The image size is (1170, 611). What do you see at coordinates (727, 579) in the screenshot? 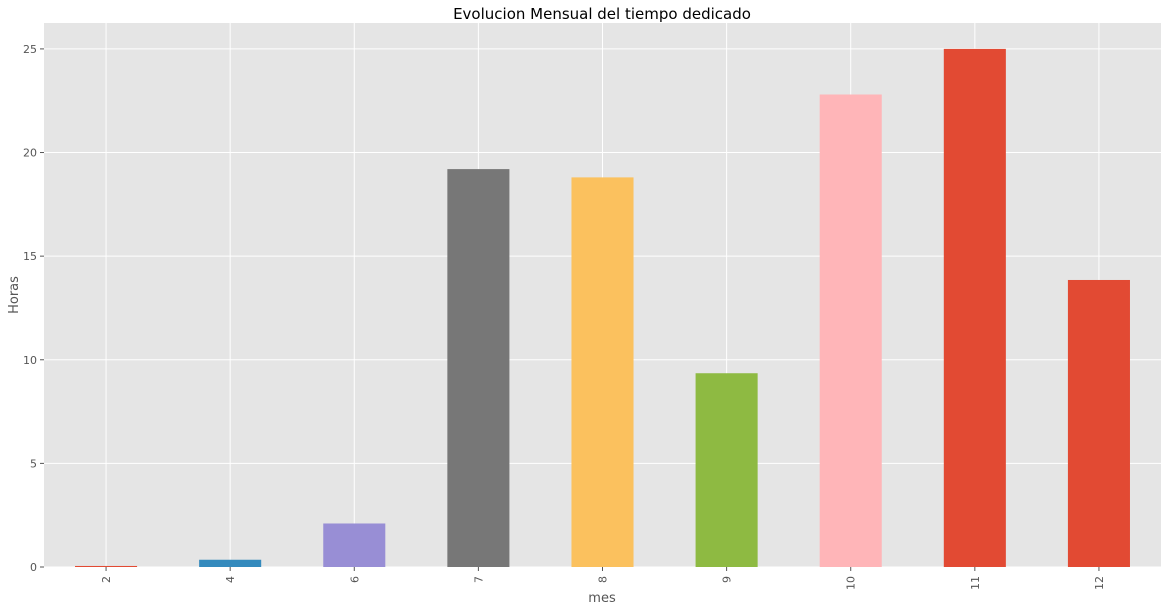
I see `x-tick-label: 9` at bounding box center [727, 579].